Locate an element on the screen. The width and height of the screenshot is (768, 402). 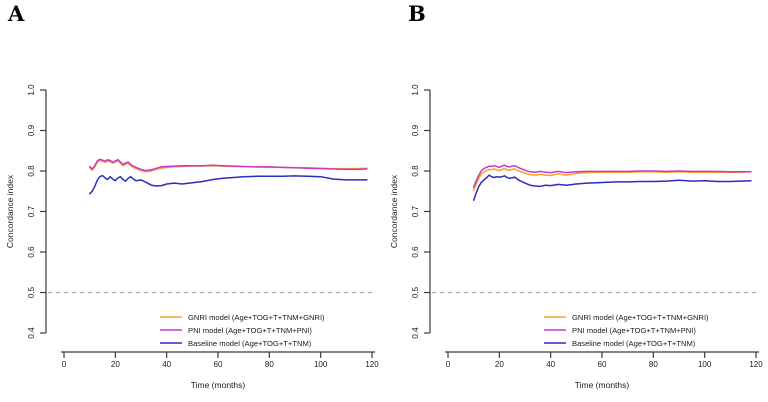
panel-b-label: B is located at coordinates (417, 13).